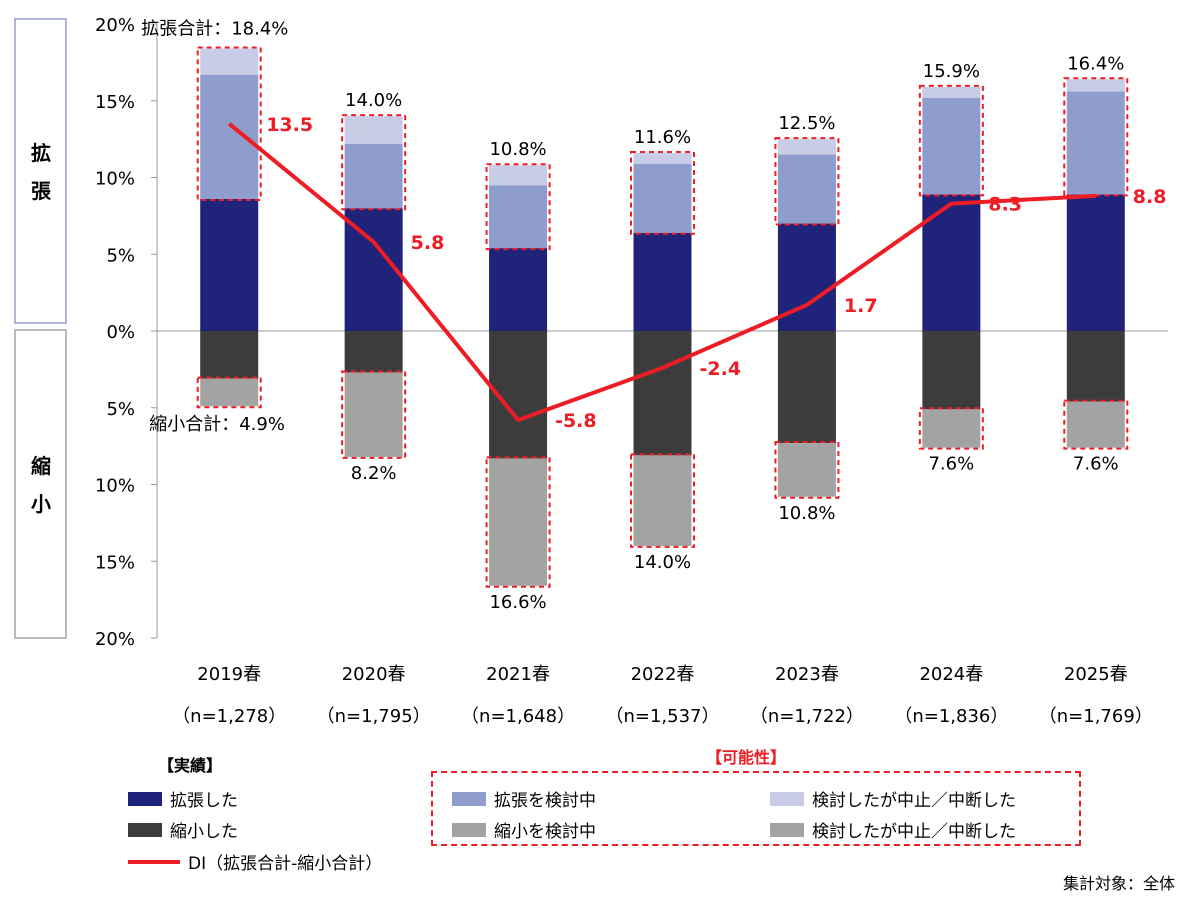 The image size is (1191, 902). What do you see at coordinates (374, 674) in the screenshot?
I see `x-category-label: 2020春` at bounding box center [374, 674].